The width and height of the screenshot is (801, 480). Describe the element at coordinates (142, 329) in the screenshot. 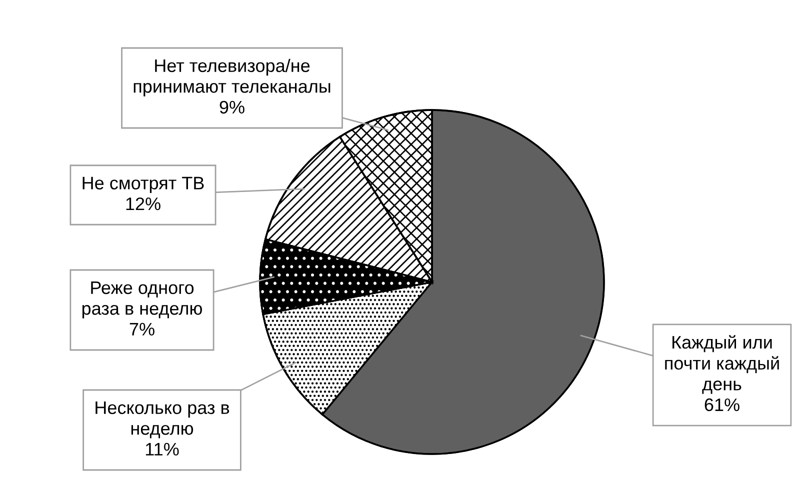

I see `data-label: 7%` at that location.